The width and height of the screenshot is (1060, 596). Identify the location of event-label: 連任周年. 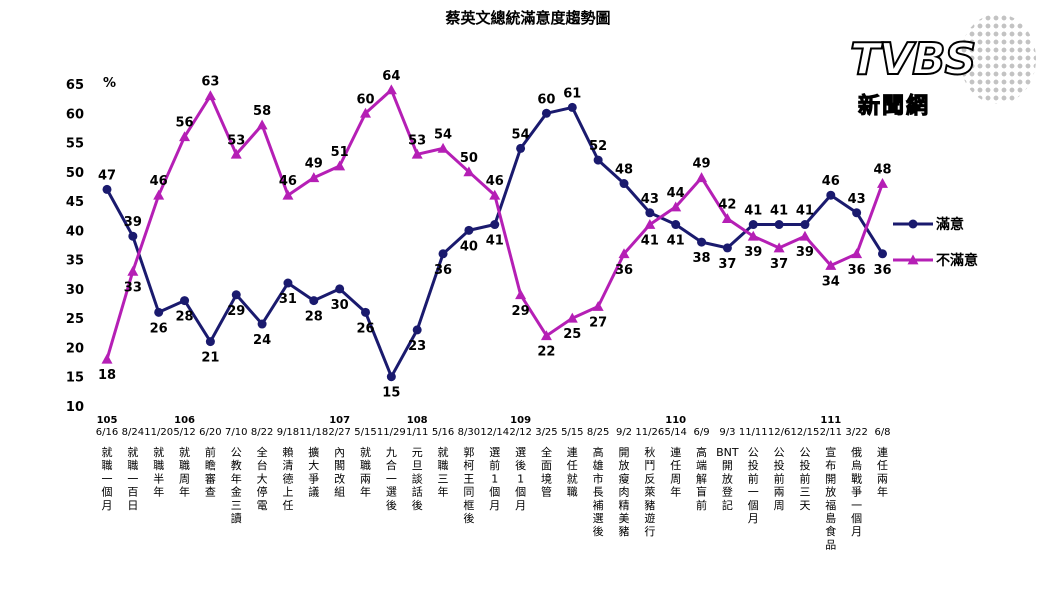
(675, 472).